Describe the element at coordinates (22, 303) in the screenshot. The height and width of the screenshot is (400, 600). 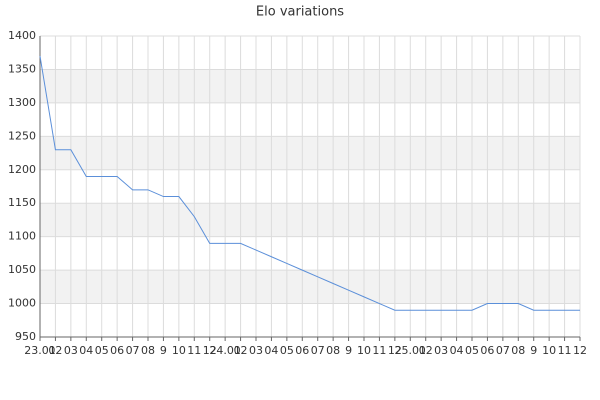
I see `y-tick-label: 1000` at that location.